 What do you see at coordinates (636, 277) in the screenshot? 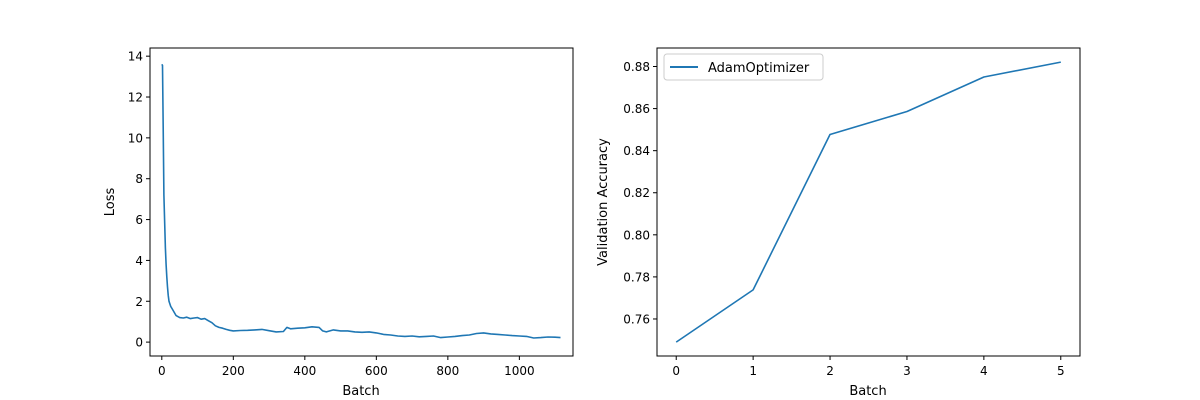
I see `accuracy-y-tick-label: 0.78` at bounding box center [636, 277].